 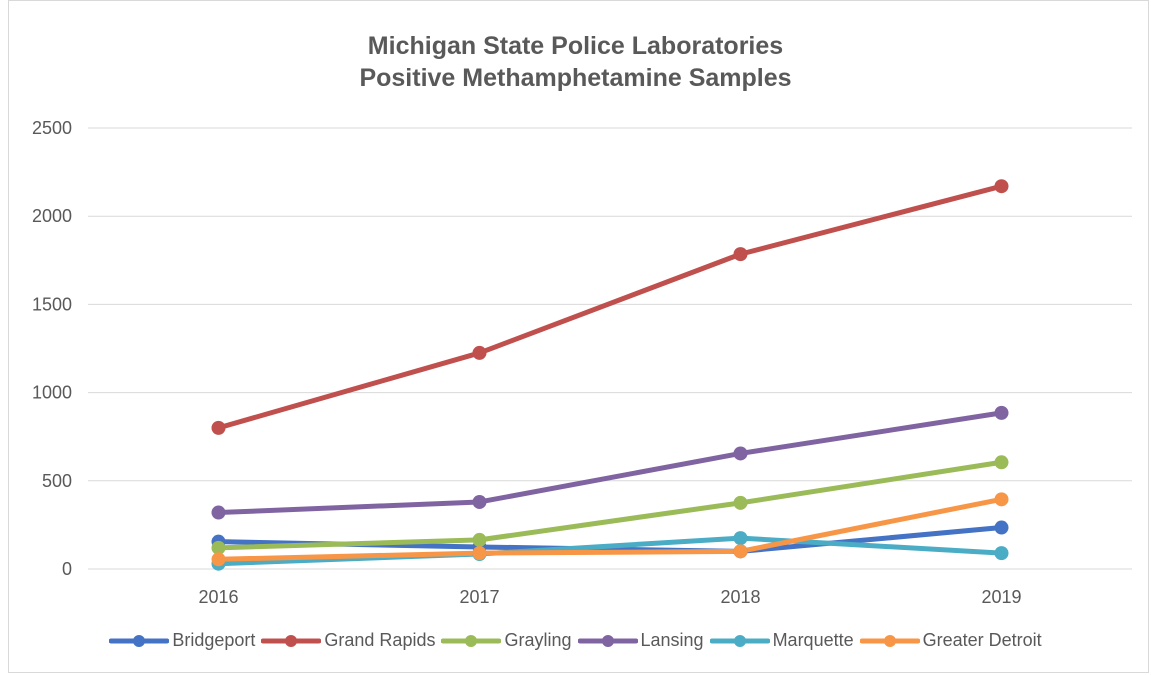 I want to click on x-tick-label: 2016, so click(x=218, y=597).